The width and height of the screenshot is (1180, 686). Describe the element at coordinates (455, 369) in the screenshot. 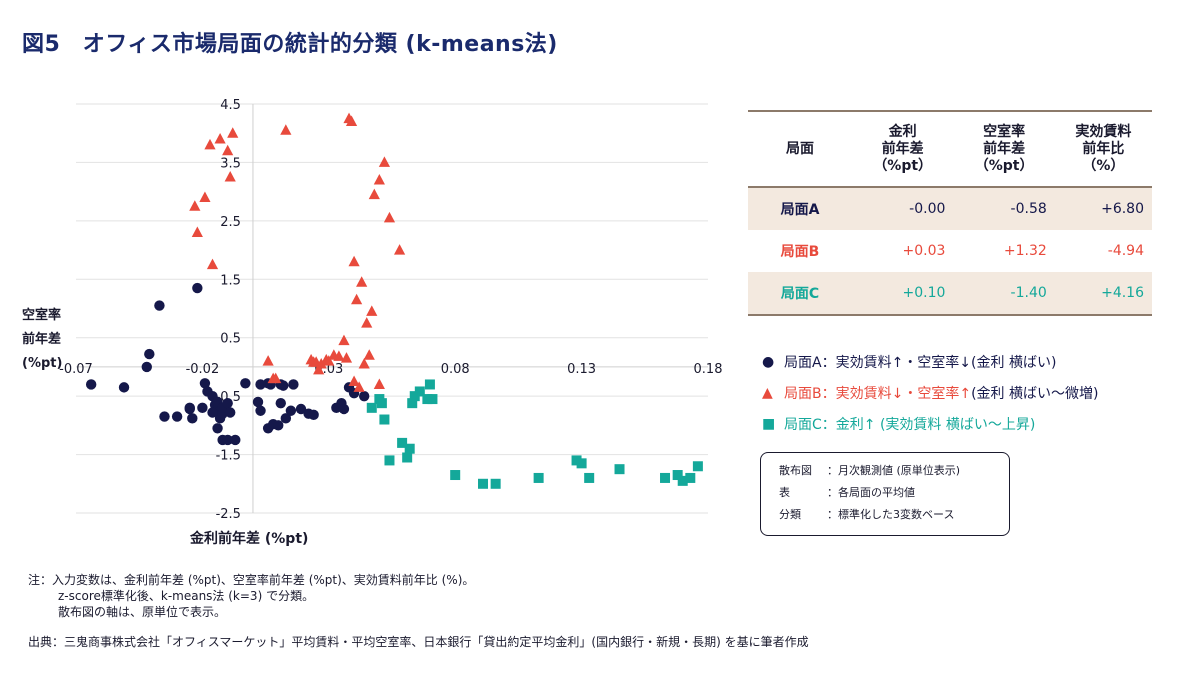

I see `x-tick-label: 0.08` at that location.